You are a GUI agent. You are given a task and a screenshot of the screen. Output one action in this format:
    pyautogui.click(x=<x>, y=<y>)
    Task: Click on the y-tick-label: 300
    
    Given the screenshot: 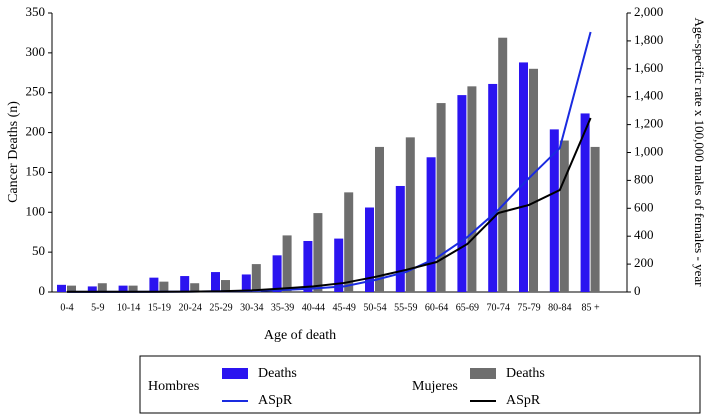 What is the action you would take?
    pyautogui.click(x=36, y=51)
    